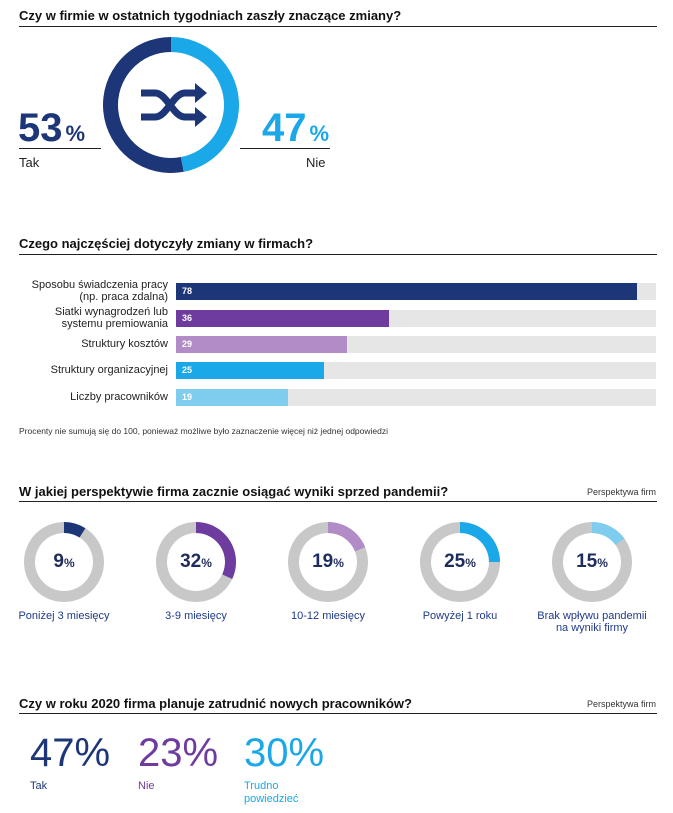  Describe the element at coordinates (196, 616) in the screenshot. I see `donut-category-label: 3-9 miesięcy` at that location.